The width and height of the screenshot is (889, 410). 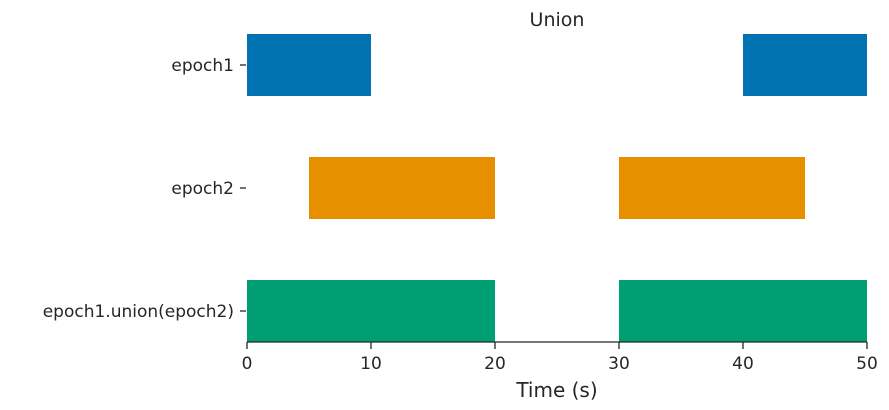 I want to click on x-tick-label-40: 40, so click(x=743, y=364).